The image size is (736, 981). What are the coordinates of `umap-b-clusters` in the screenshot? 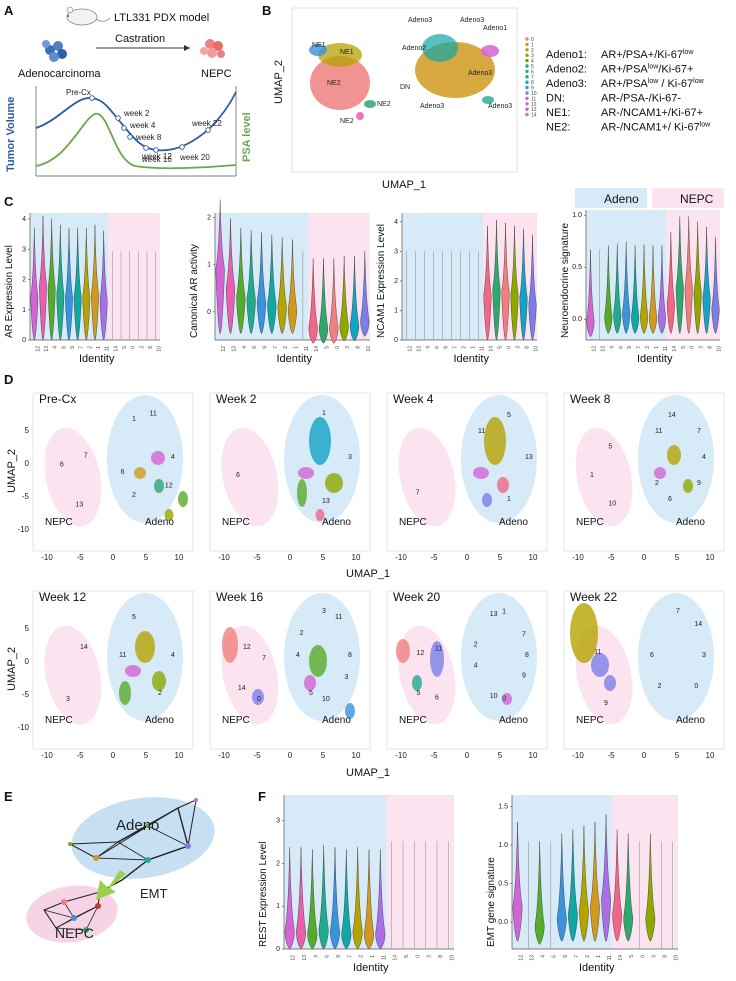 It's located at (404, 77).